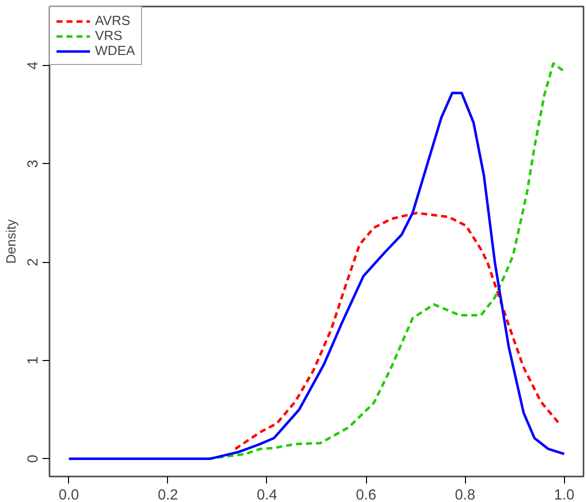 This screenshot has width=586, height=502. What do you see at coordinates (465, 495) in the screenshot?
I see `x-tick-label: 0.8` at bounding box center [465, 495].